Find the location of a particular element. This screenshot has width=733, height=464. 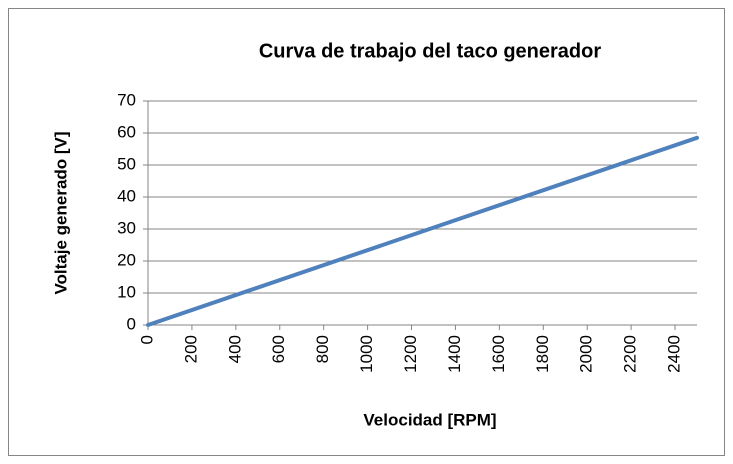

x-tick-label: 600 is located at coordinates (278, 349).